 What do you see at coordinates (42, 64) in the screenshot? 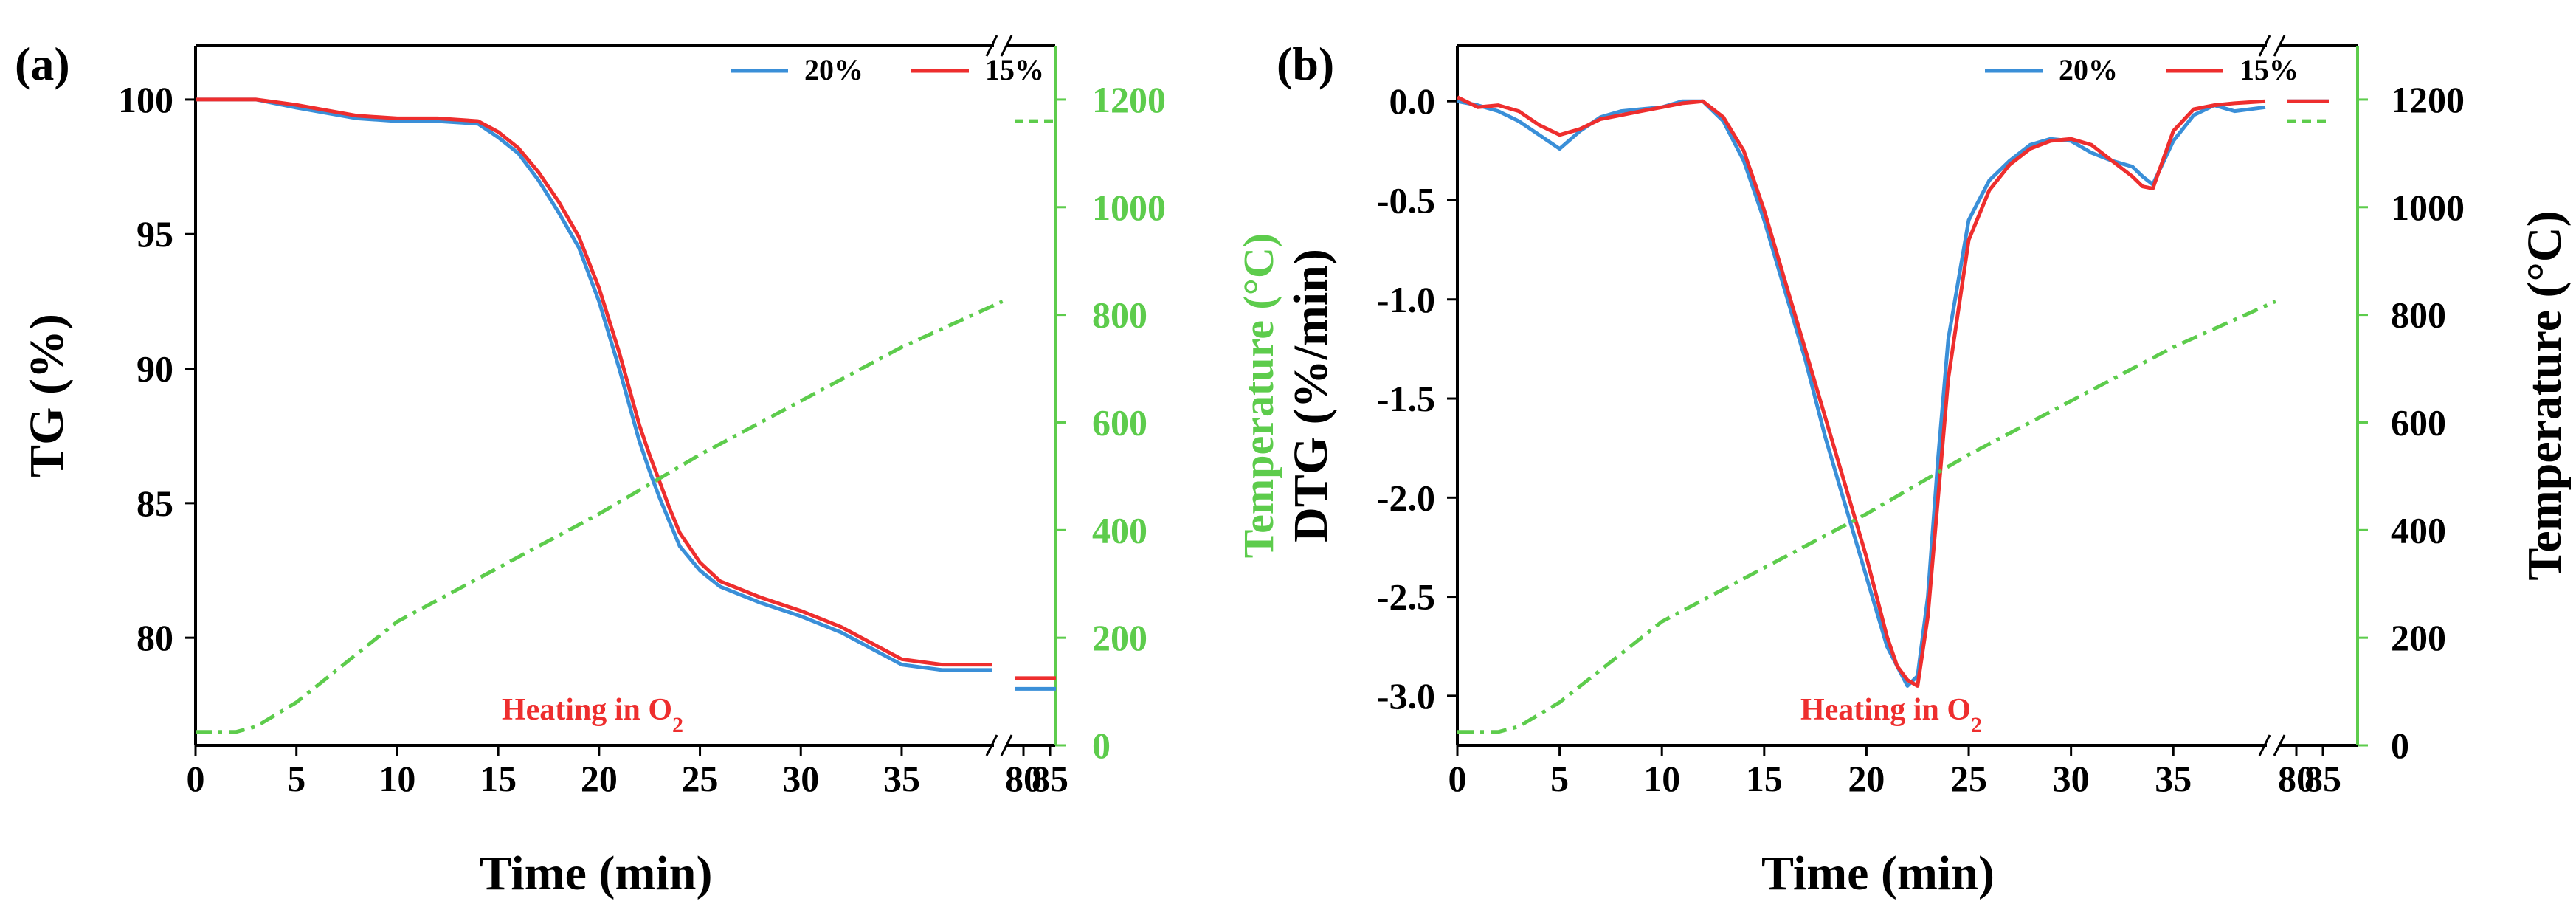
I see `panel-label: (a)` at bounding box center [42, 64].